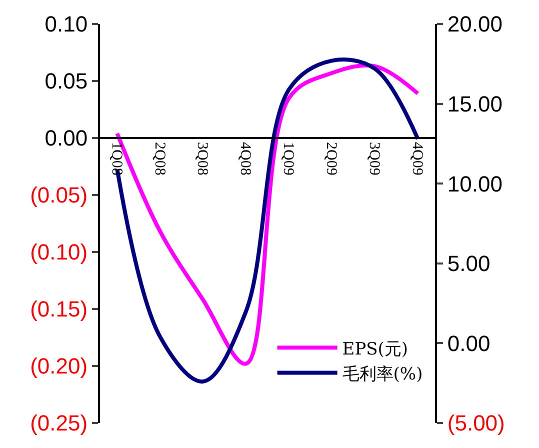 Image resolution: width=539 pixels, height=448 pixels. What do you see at coordinates (59, 309) in the screenshot?
I see `y-tick-label: (0.15)` at bounding box center [59, 309].